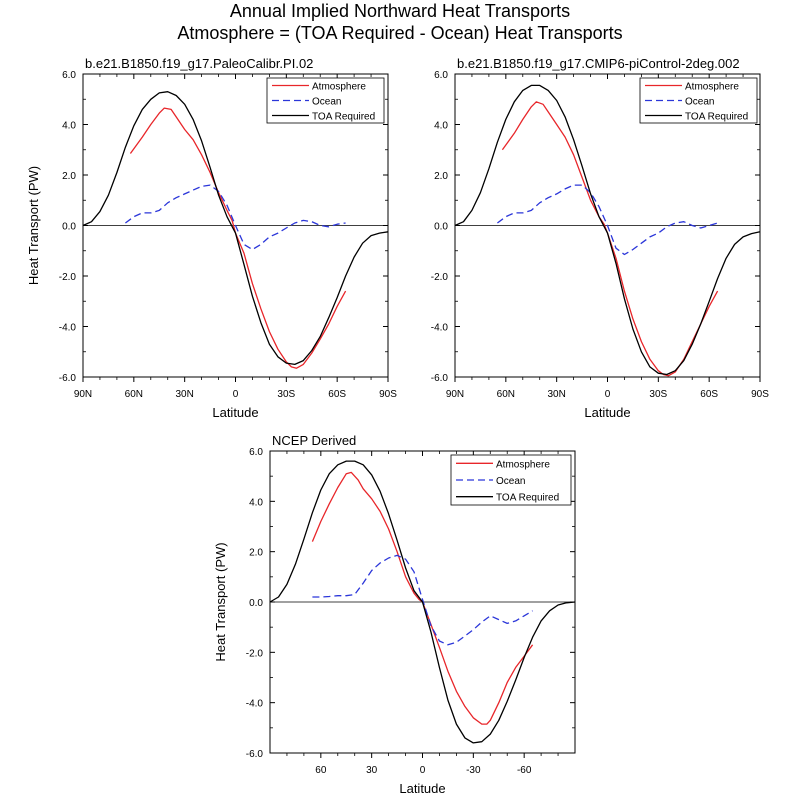 The width and height of the screenshot is (800, 800). Describe the element at coordinates (372, 770) in the screenshot. I see `x-tick-label: 30` at that location.